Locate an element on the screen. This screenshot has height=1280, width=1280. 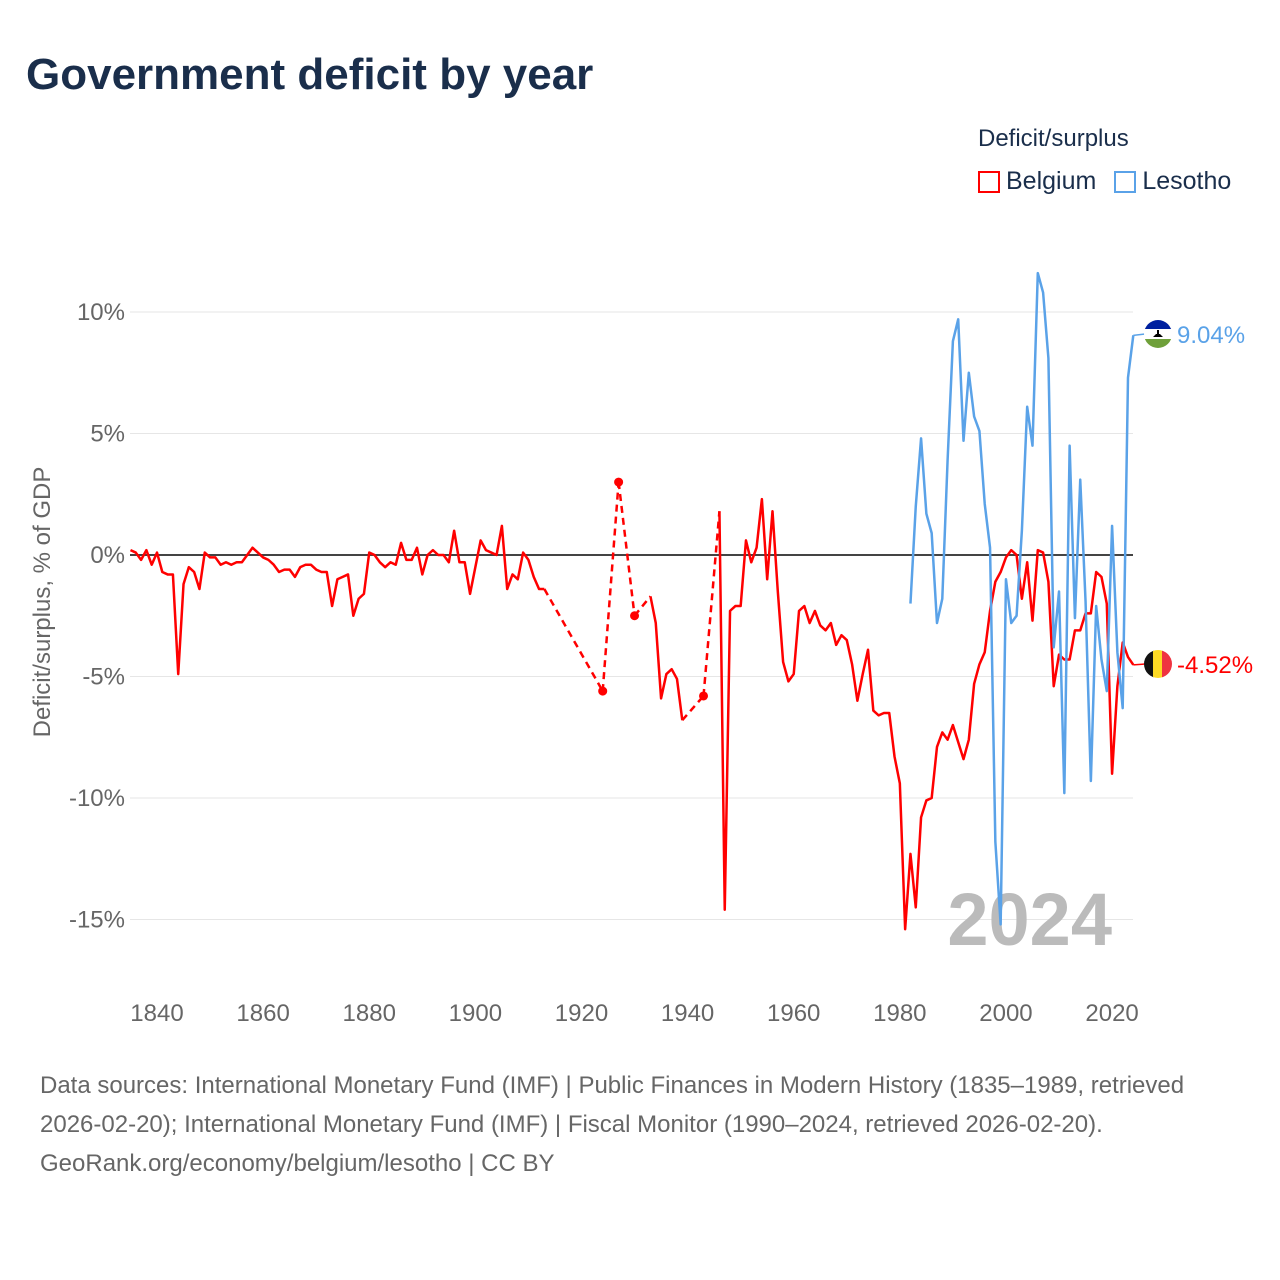
legend-swatch-belgium is located at coordinates (989, 181).